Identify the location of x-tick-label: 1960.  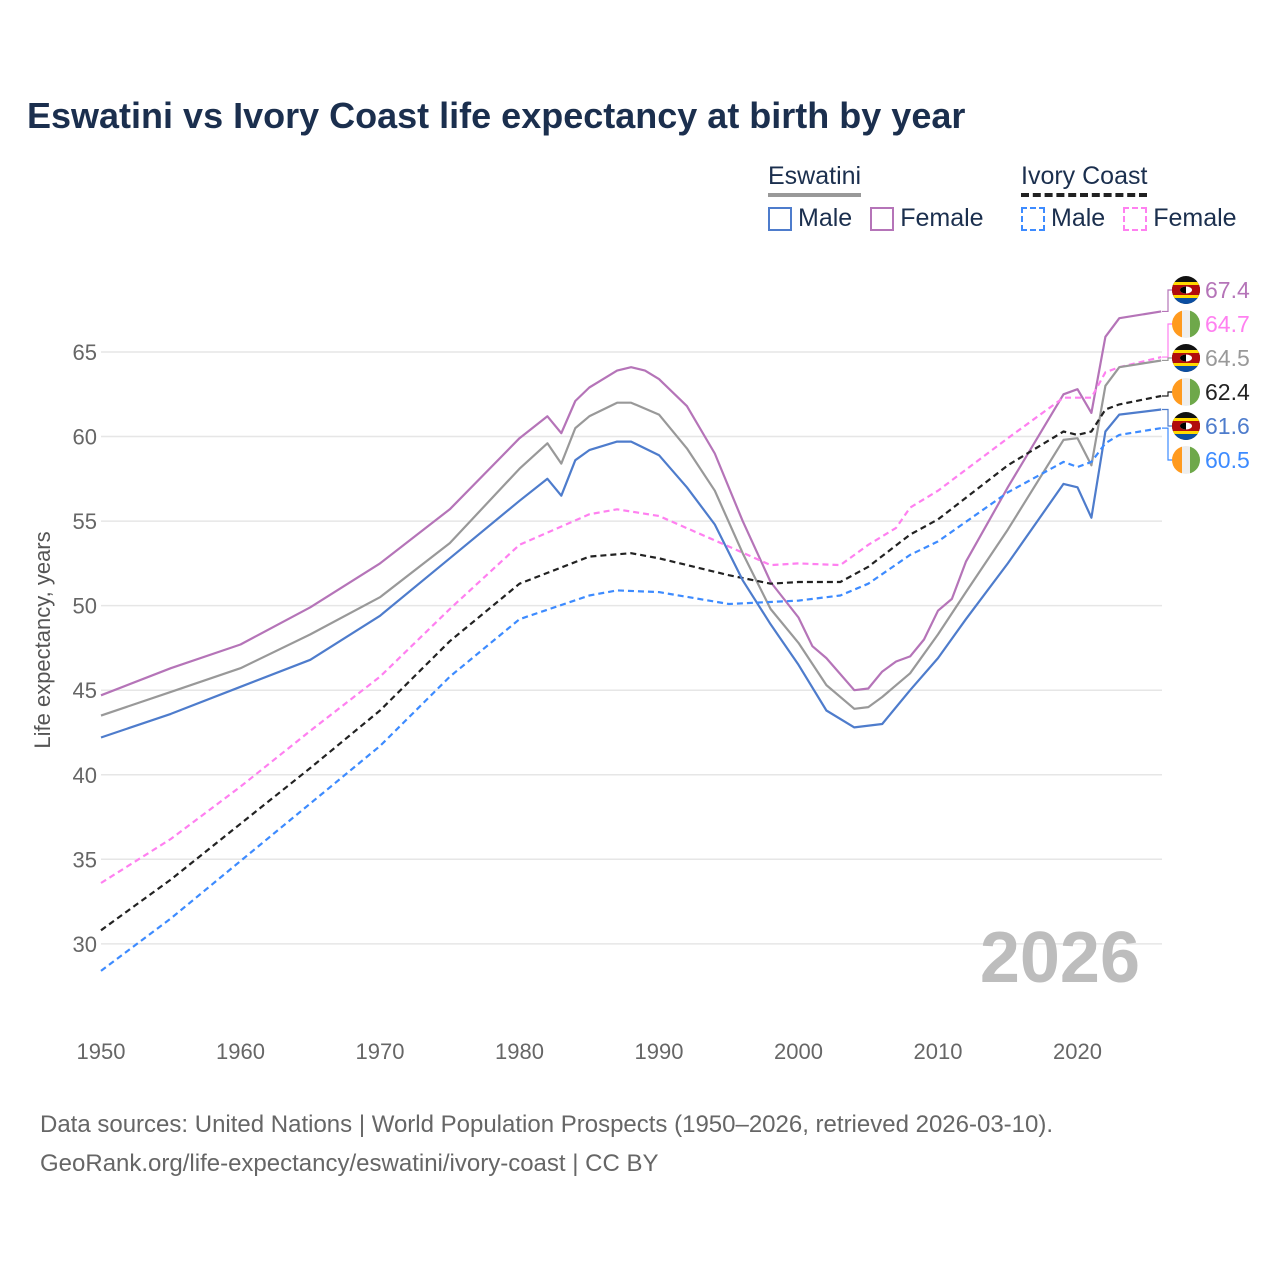
(240, 1051).